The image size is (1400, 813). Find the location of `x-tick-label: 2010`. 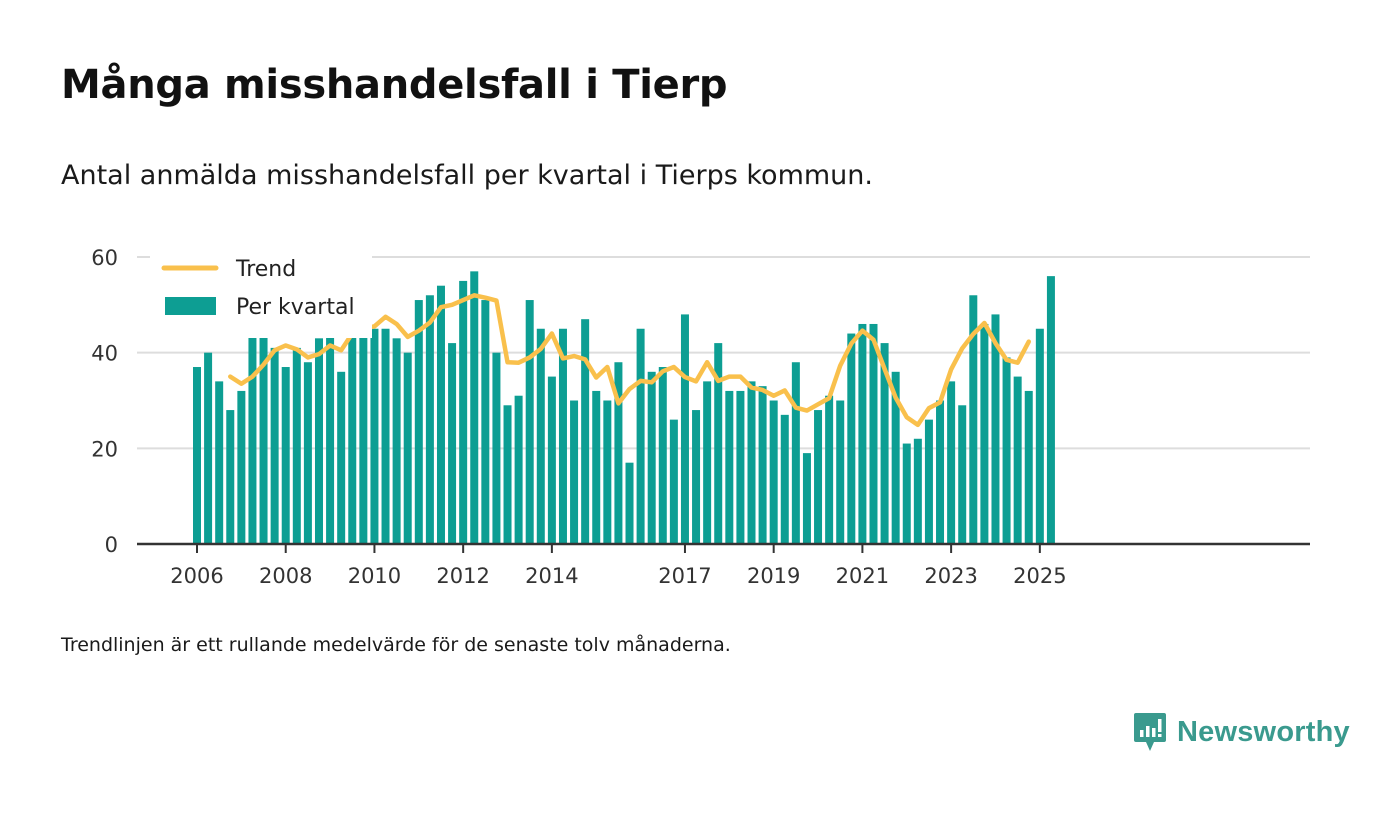

x-tick-label: 2010 is located at coordinates (374, 576).